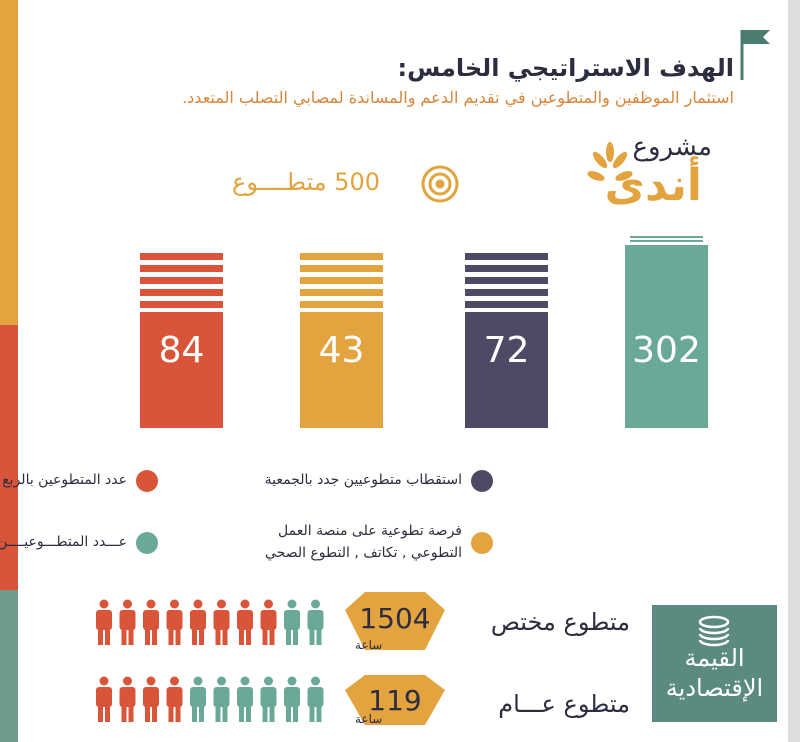  I want to click on row-label: متطوع عـــام, so click(564, 704).